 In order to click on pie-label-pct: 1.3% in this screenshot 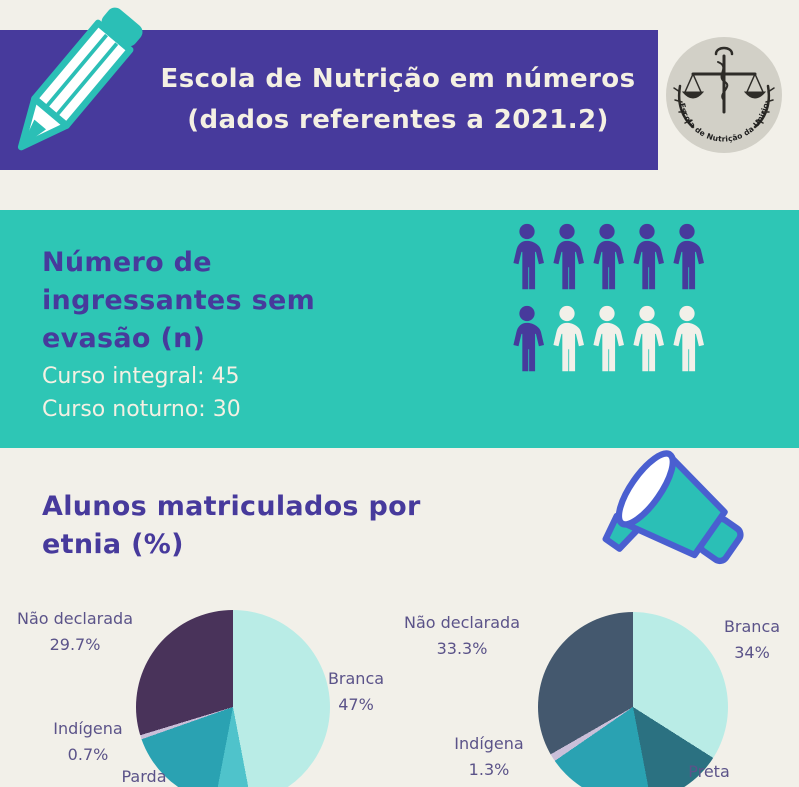, I will do `click(489, 769)`.